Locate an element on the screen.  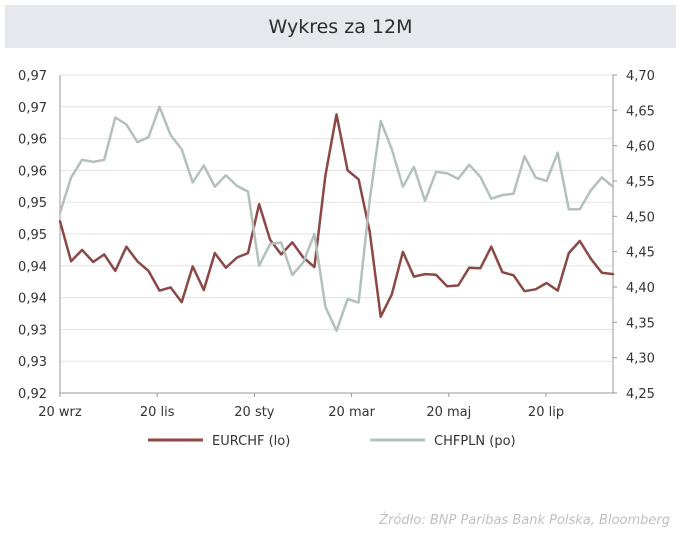
x-tick-label: 20 maj is located at coordinates (448, 412).